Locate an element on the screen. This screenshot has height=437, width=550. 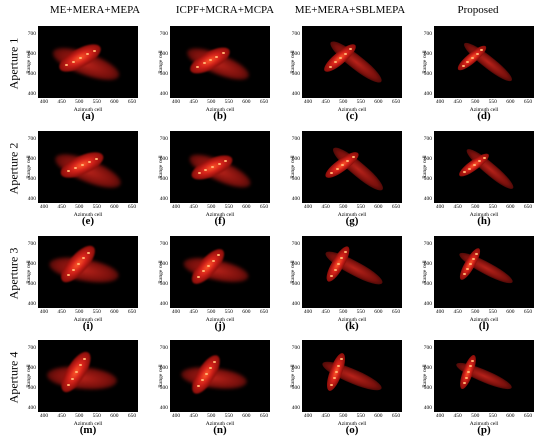
panel-caption: (o) is located at coordinates (352, 430).